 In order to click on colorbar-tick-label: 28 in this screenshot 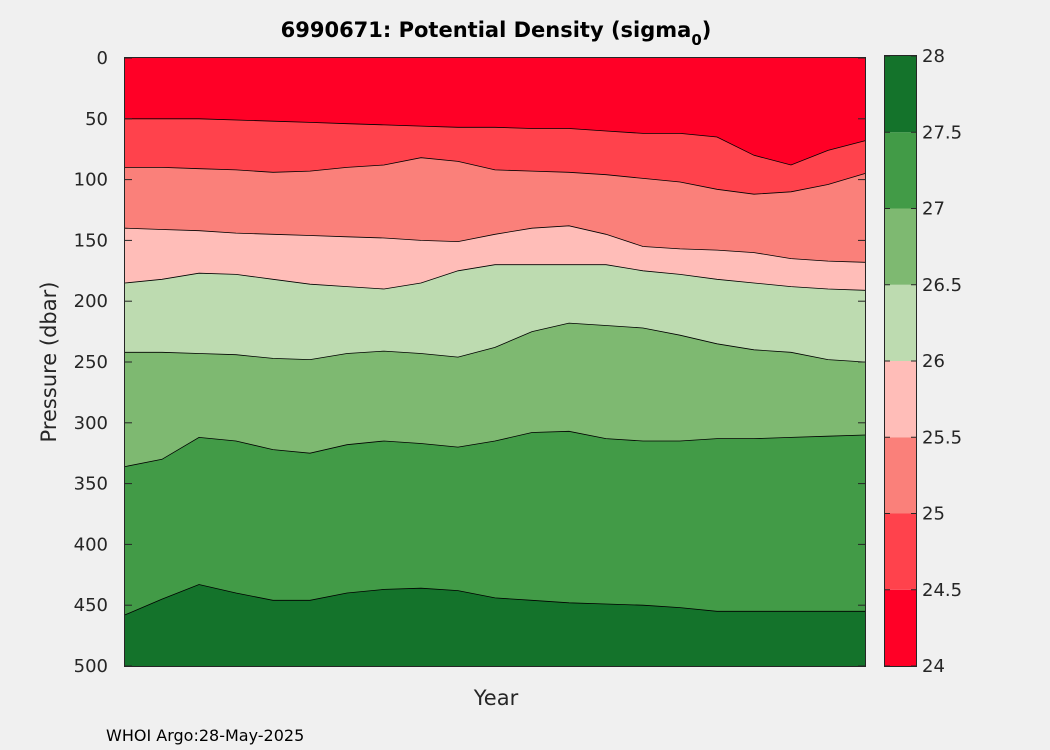, I will do `click(933, 56)`.